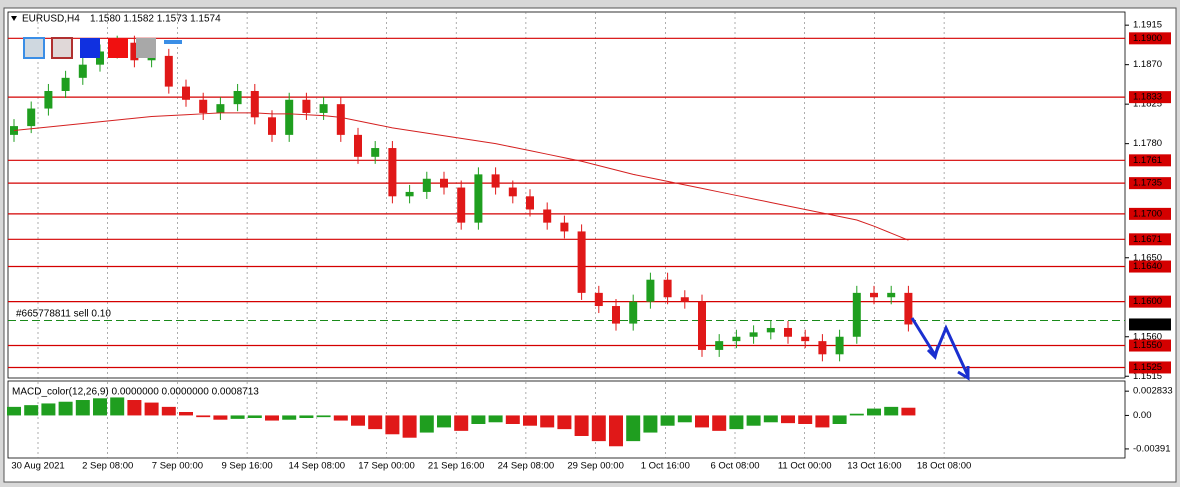  I want to click on menu-triangle, so click(14, 18).